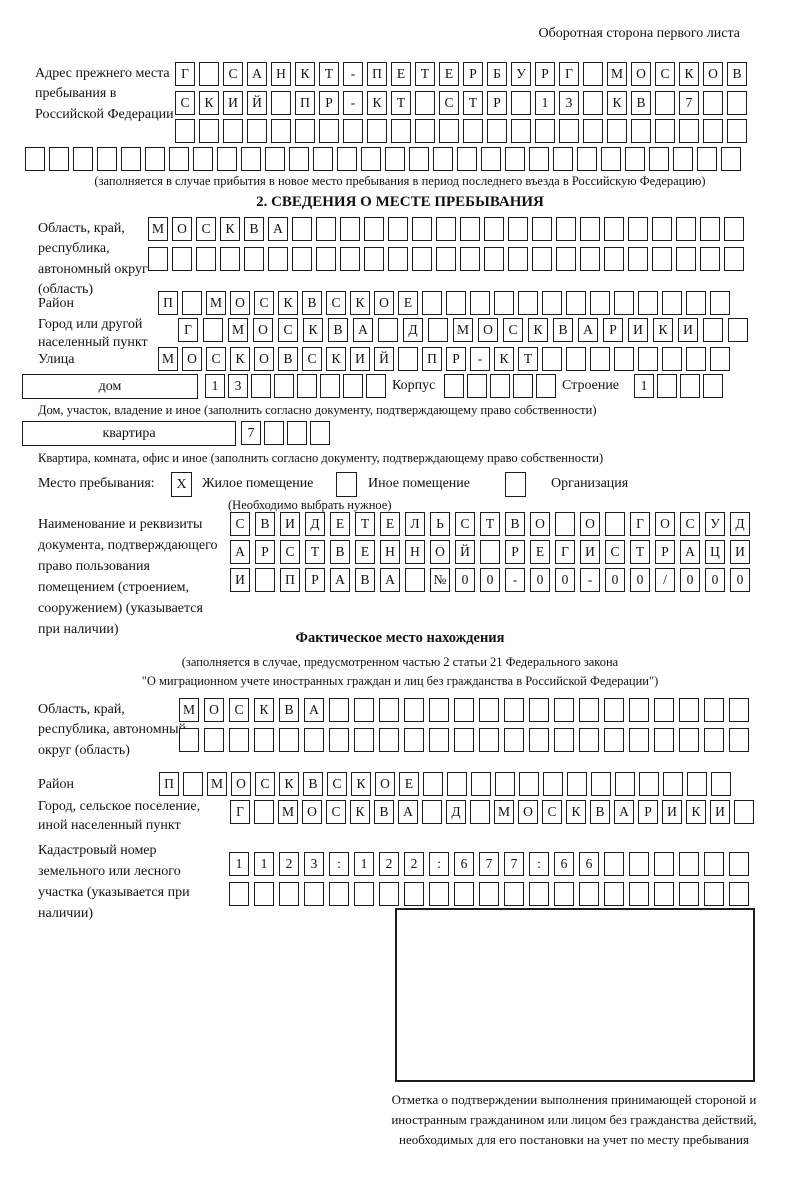 This screenshot has width=800, height=1180. What do you see at coordinates (339, 864) in the screenshot?
I see `char-cell: :` at bounding box center [339, 864].